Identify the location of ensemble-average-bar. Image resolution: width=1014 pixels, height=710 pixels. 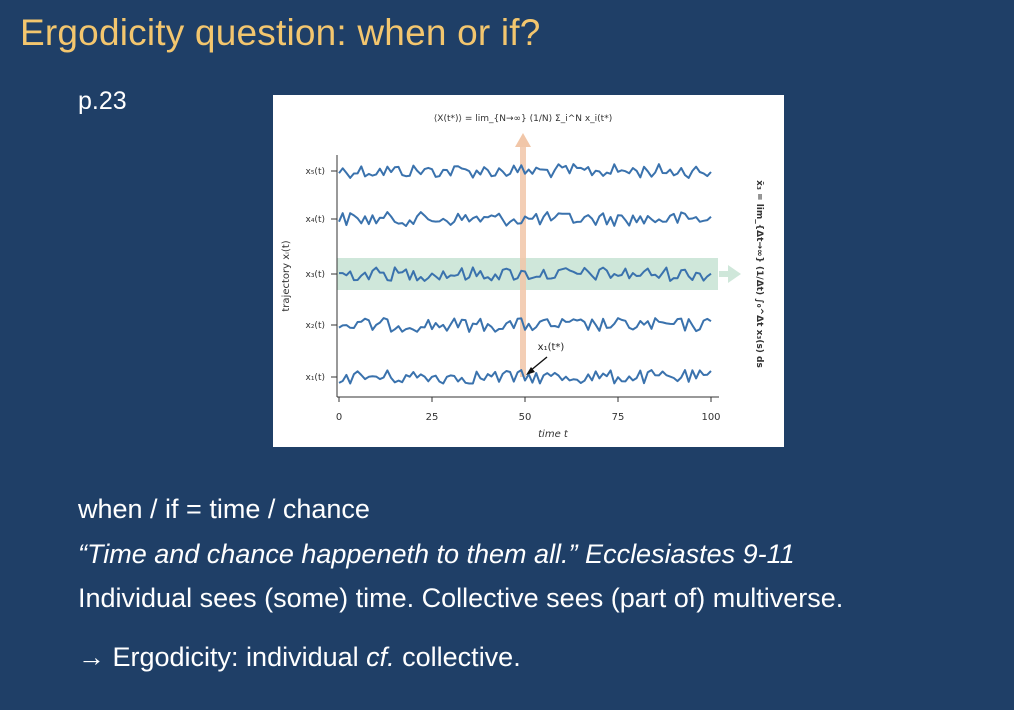
(523, 262).